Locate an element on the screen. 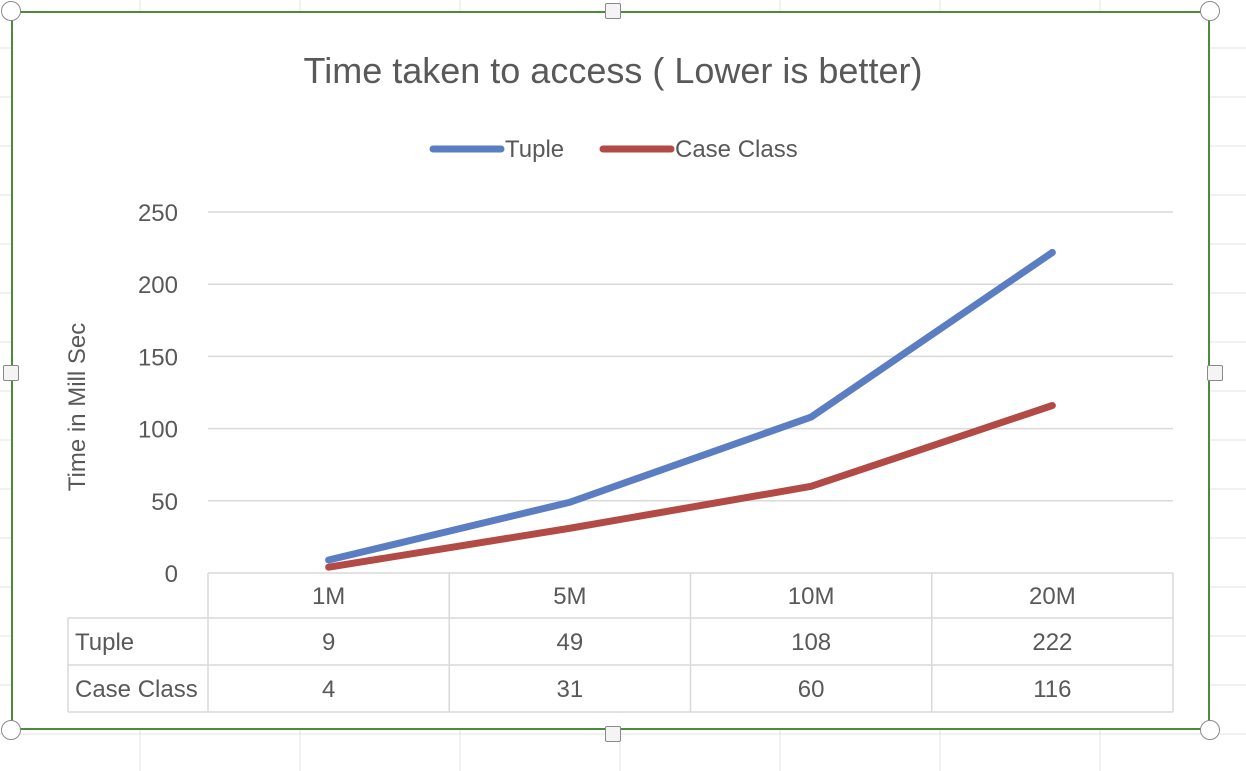 This screenshot has width=1246, height=771. x-tick-label: 1M is located at coordinates (328, 596).